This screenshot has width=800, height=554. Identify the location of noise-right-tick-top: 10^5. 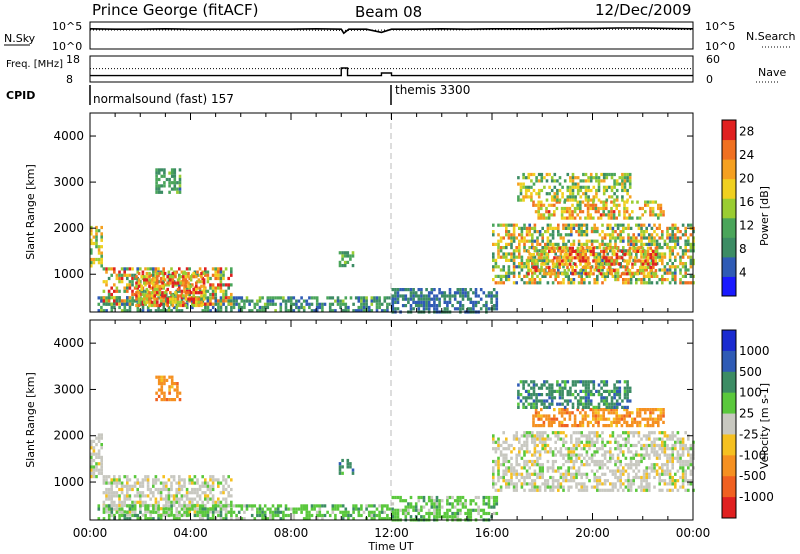
(720, 26).